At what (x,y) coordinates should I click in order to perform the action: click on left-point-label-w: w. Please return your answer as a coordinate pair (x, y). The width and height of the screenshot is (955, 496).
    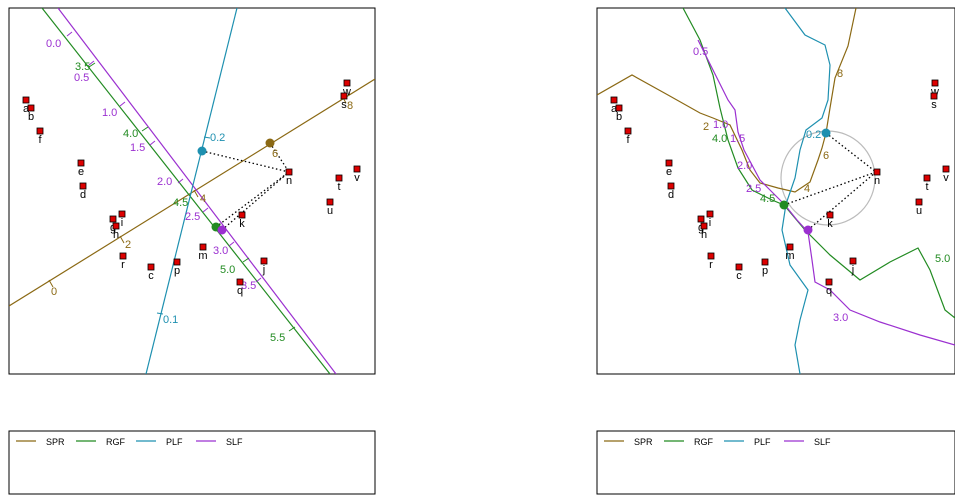
    Looking at the image, I should click on (346, 92).